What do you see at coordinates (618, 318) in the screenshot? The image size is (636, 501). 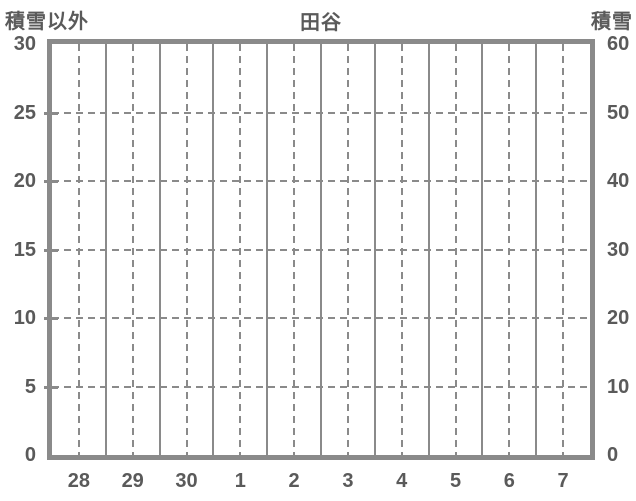 I see `right-axis-tick-label: 20` at bounding box center [618, 318].